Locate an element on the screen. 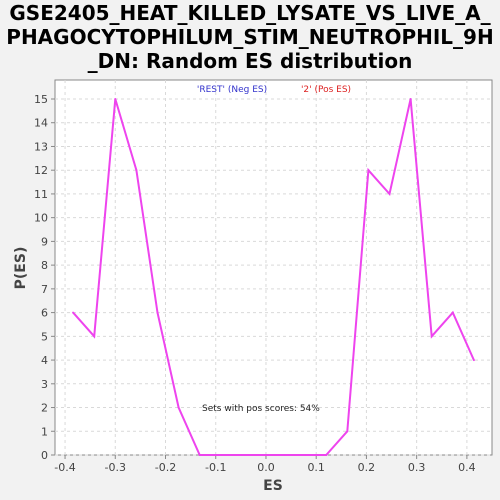 The height and width of the screenshot is (500, 500). x-tick-label: 0.2 is located at coordinates (367, 467).